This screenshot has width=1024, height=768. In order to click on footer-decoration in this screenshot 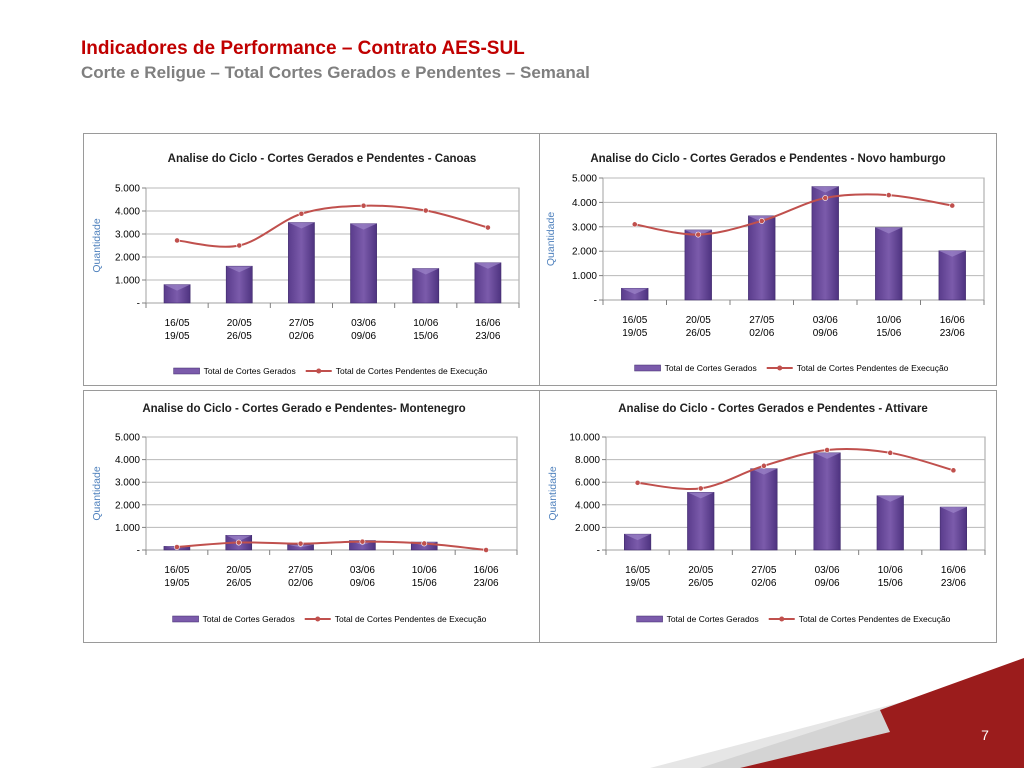, I will do `click(837, 713)`.